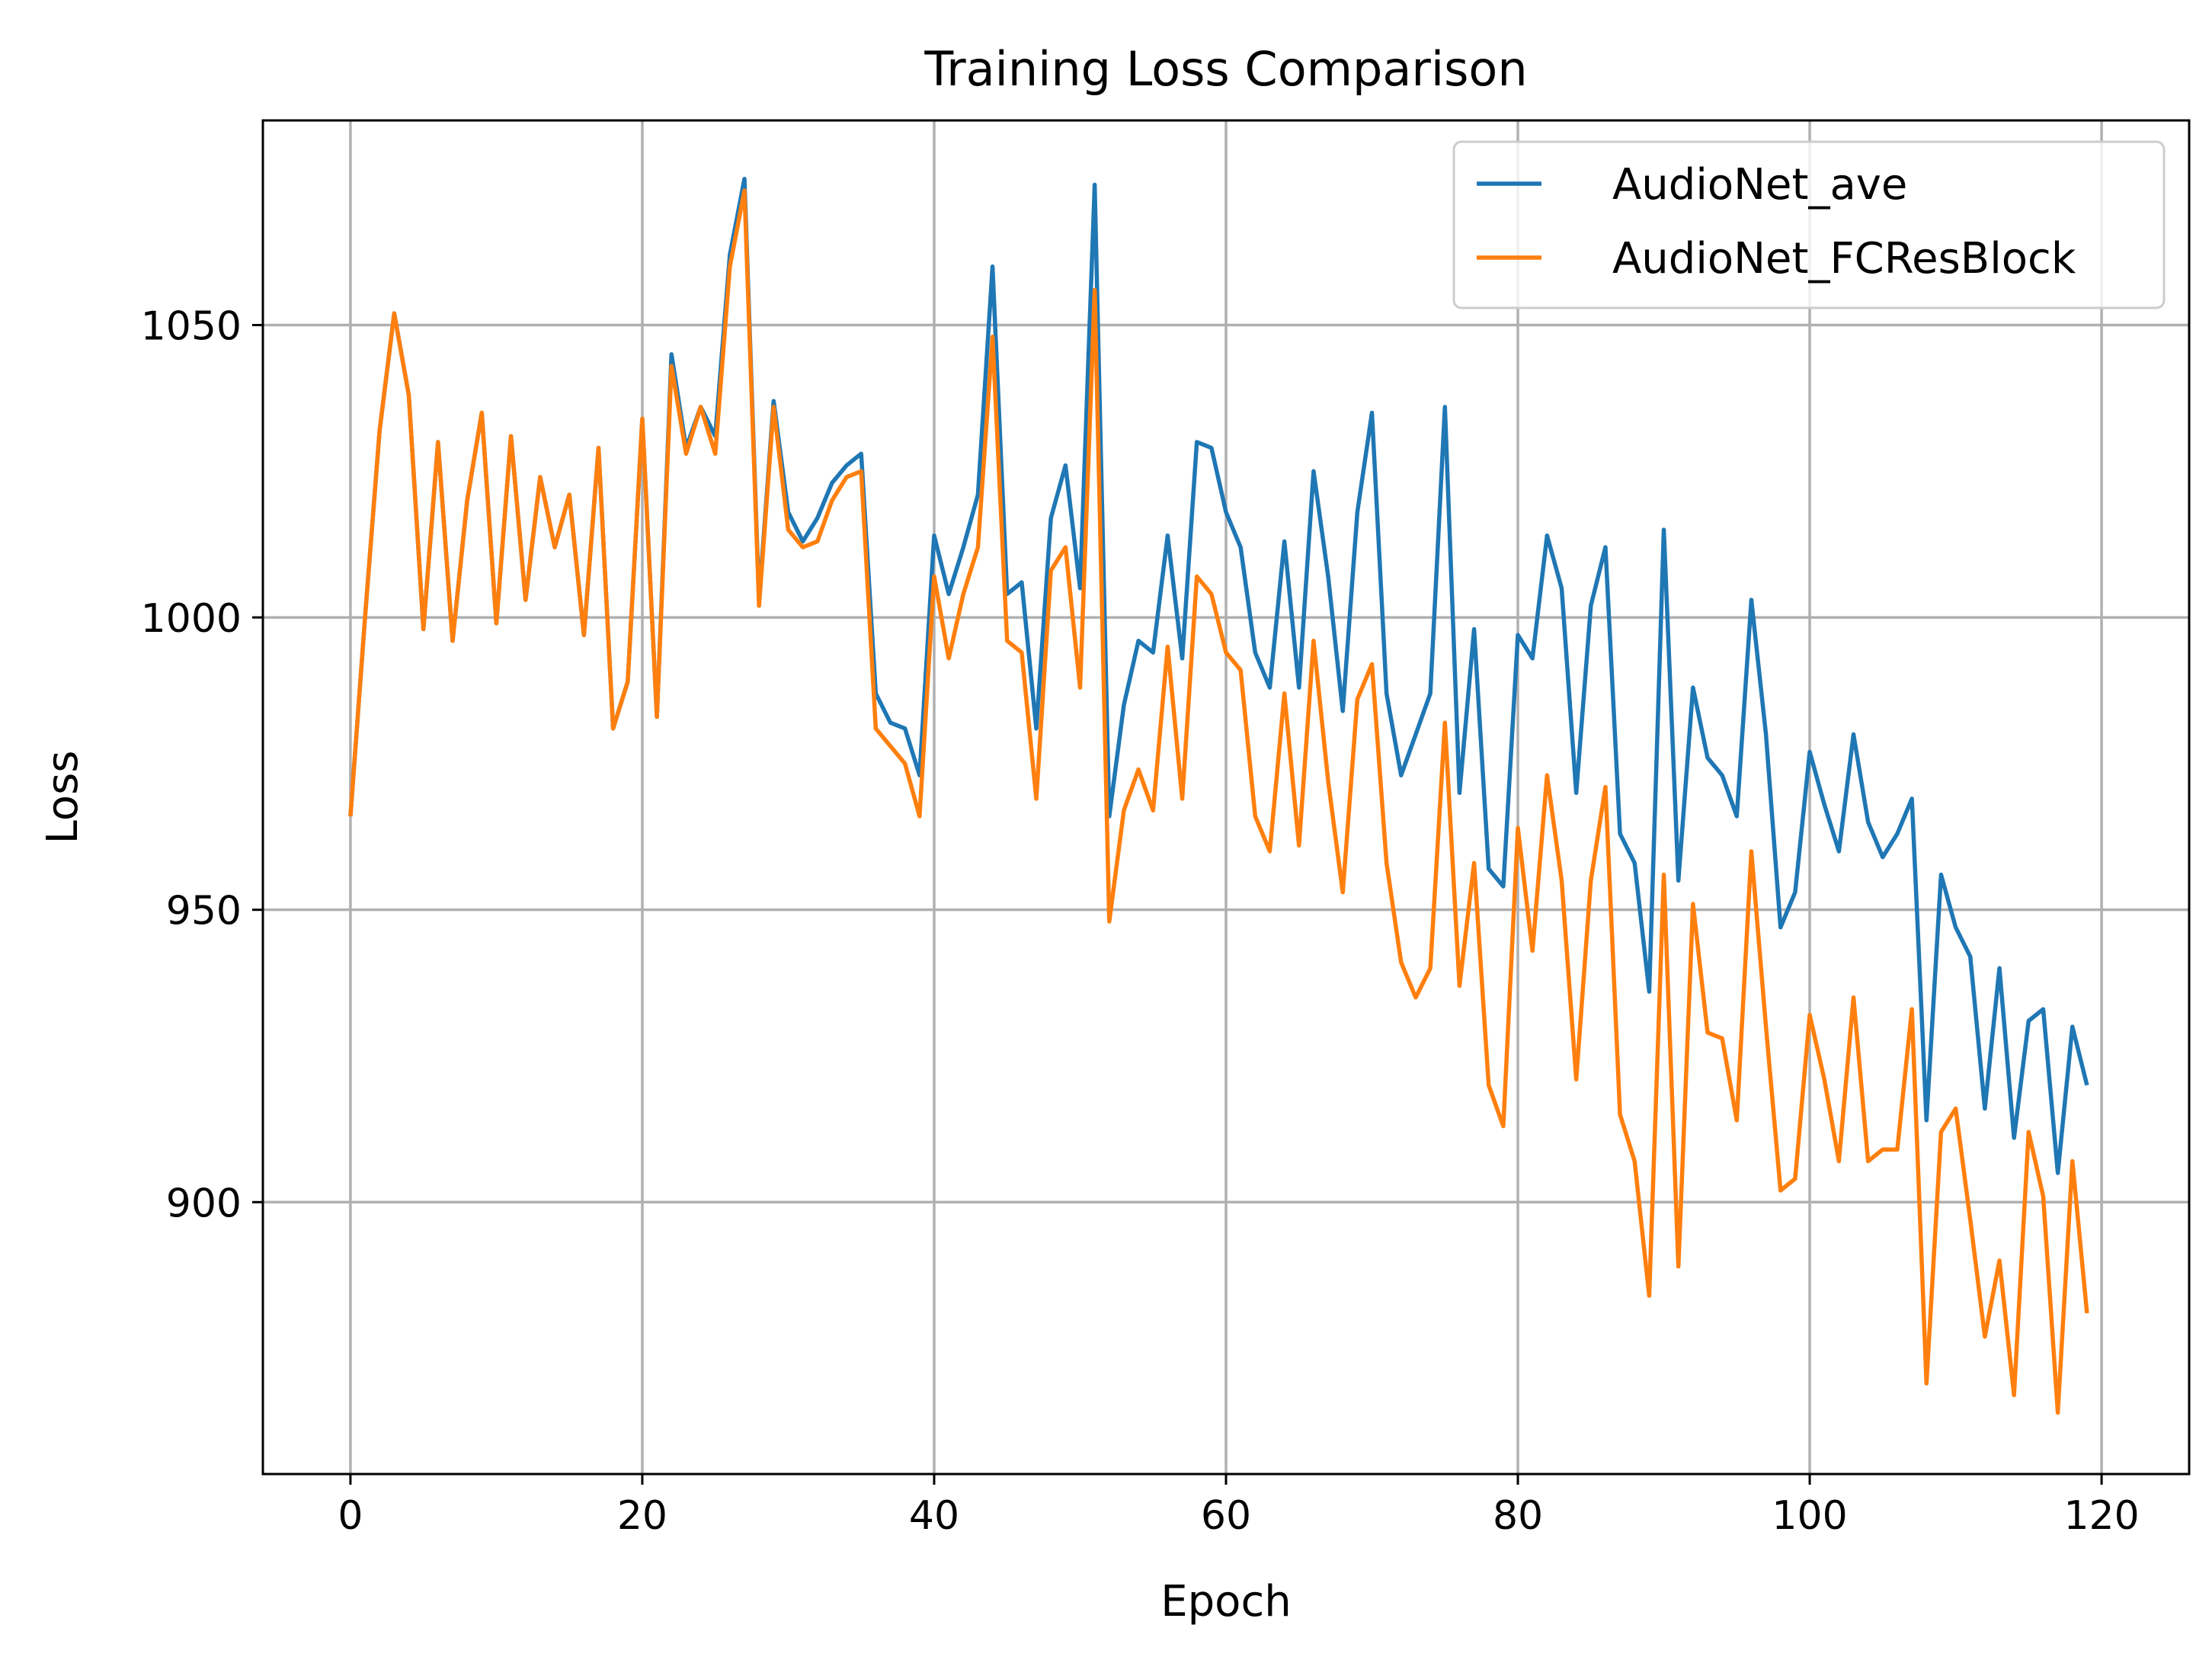 The height and width of the screenshot is (1660, 2212). Describe the element at coordinates (1226, 1516) in the screenshot. I see `x-tick-label: 60` at that location.